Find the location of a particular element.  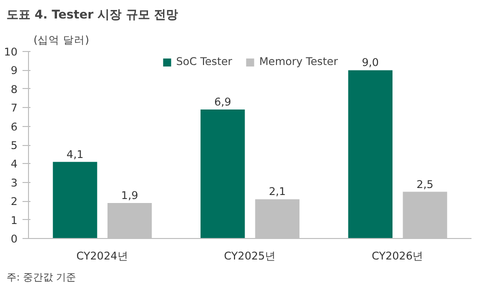

y-tick-label: 4 is located at coordinates (14, 164).